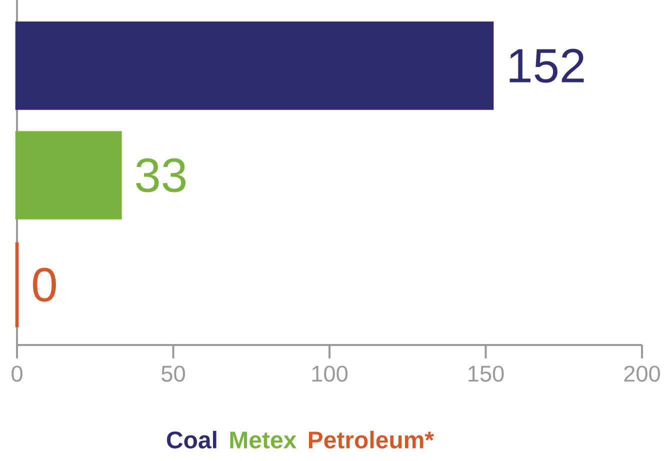 This screenshot has height=461, width=669. What do you see at coordinates (486, 374) in the screenshot?
I see `x-tick-label: 150` at bounding box center [486, 374].